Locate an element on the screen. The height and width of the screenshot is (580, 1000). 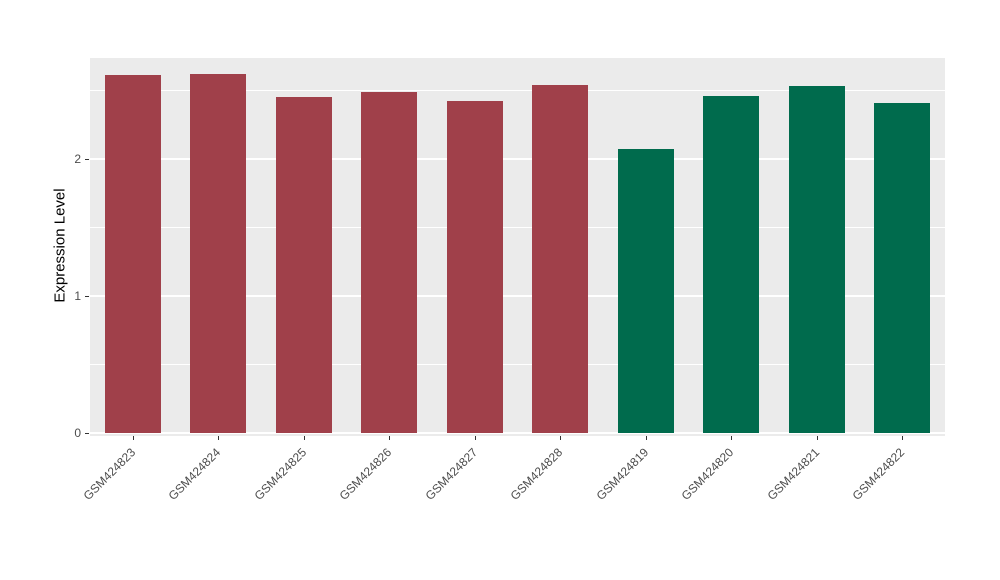
x-tick-label: GSM424828 is located at coordinates (536, 474).